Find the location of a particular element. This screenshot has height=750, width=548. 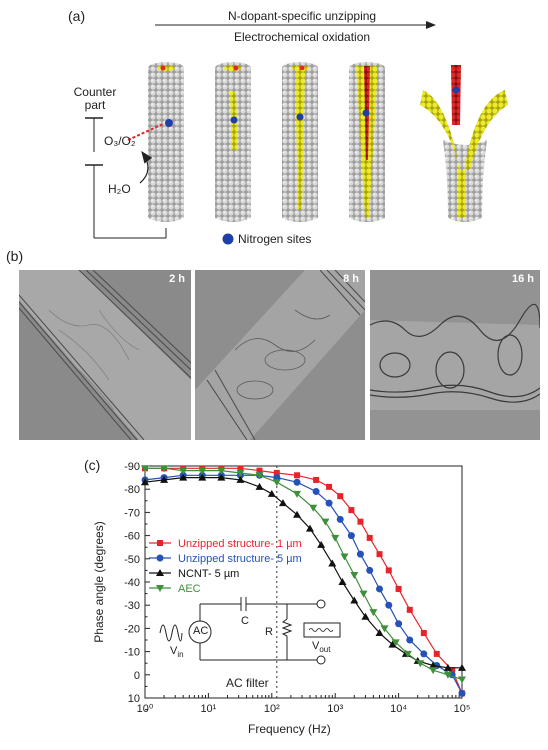

resistor-label: R is located at coordinates (269, 632).